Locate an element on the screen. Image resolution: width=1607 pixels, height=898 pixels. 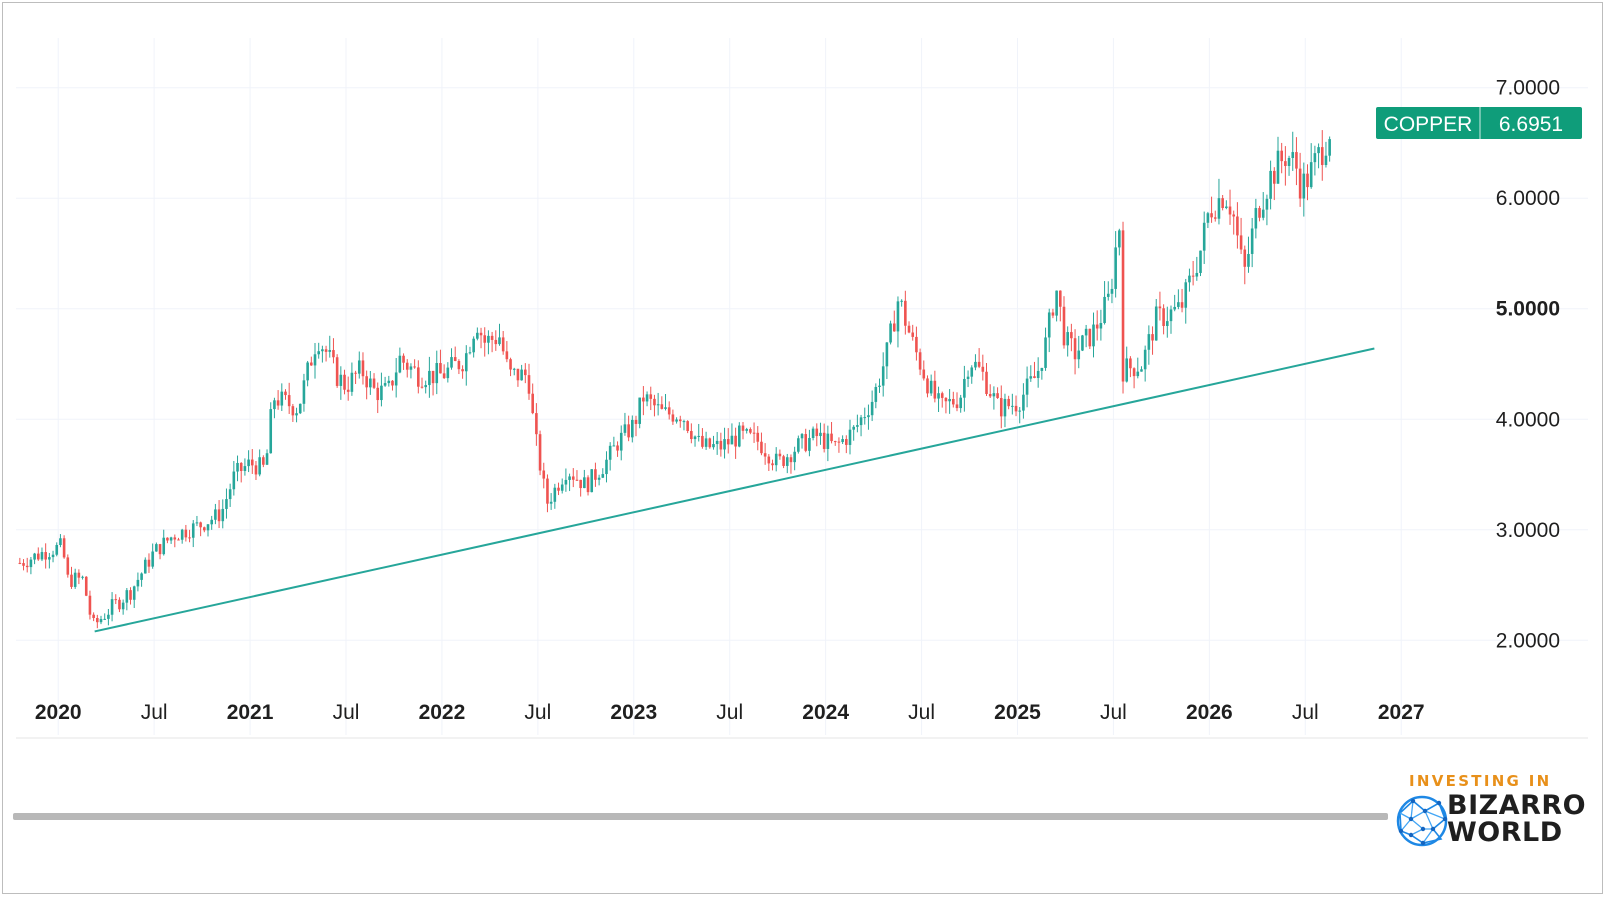
timeline-scrollbar is located at coordinates (700, 816).